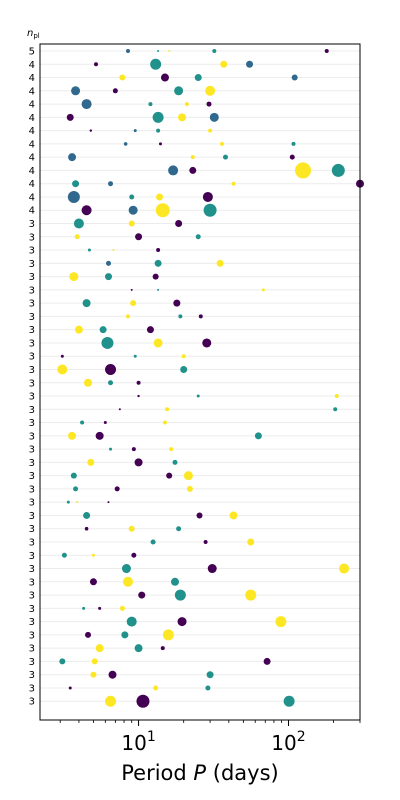 This screenshot has width=400, height=800. I want to click on row-label: 5, so click(32, 52).